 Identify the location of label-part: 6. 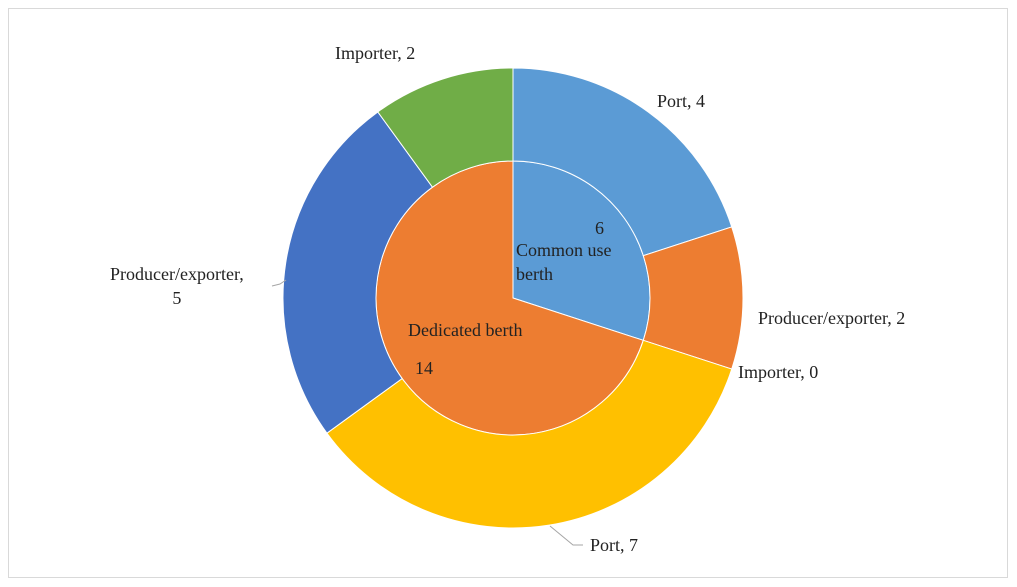
(599, 228).